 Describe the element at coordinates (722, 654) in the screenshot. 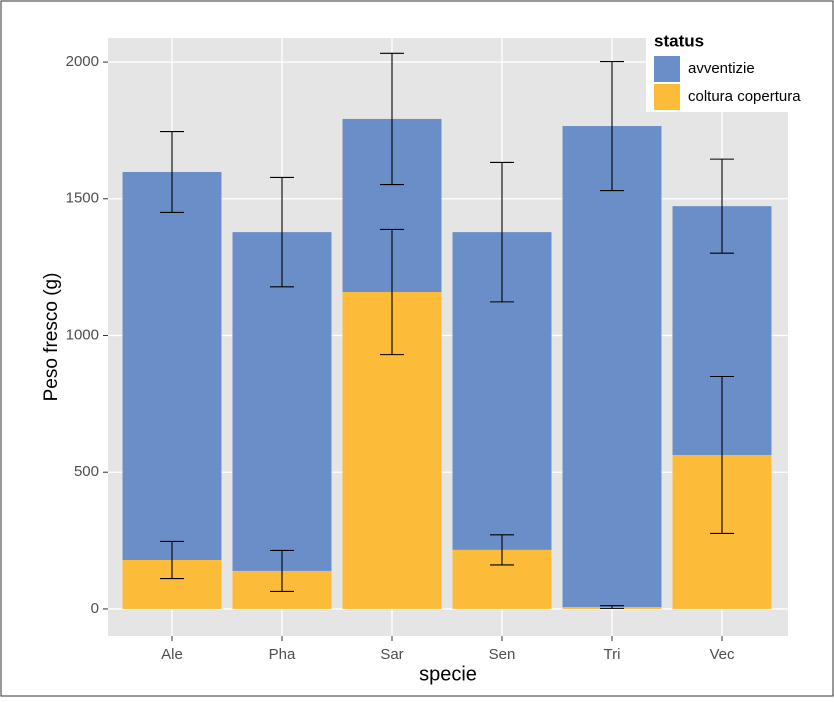

I see `x-tick-label: Vec` at that location.